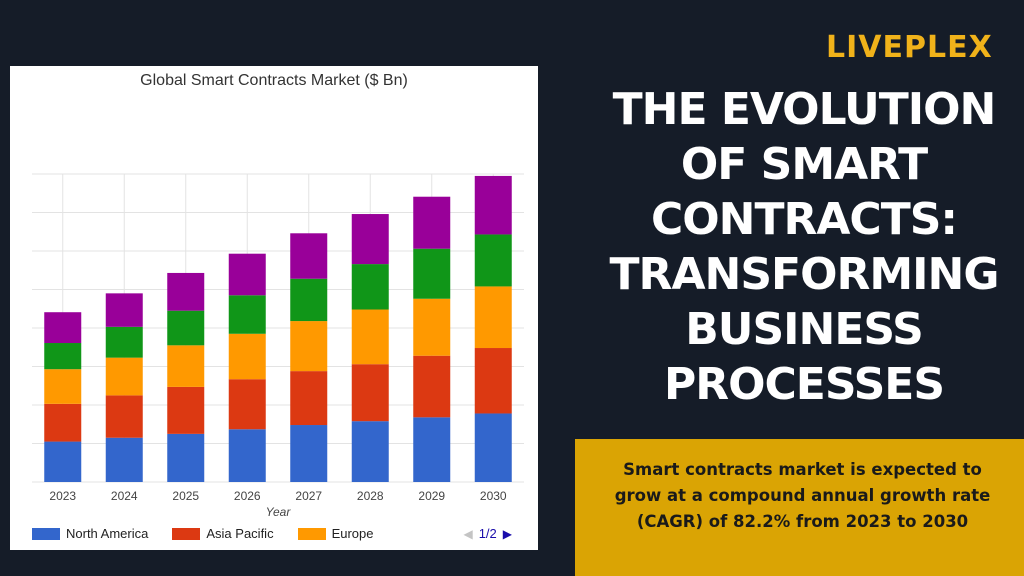 The width and height of the screenshot is (1024, 576). I want to click on x-tick-label: 2024, so click(124, 496).